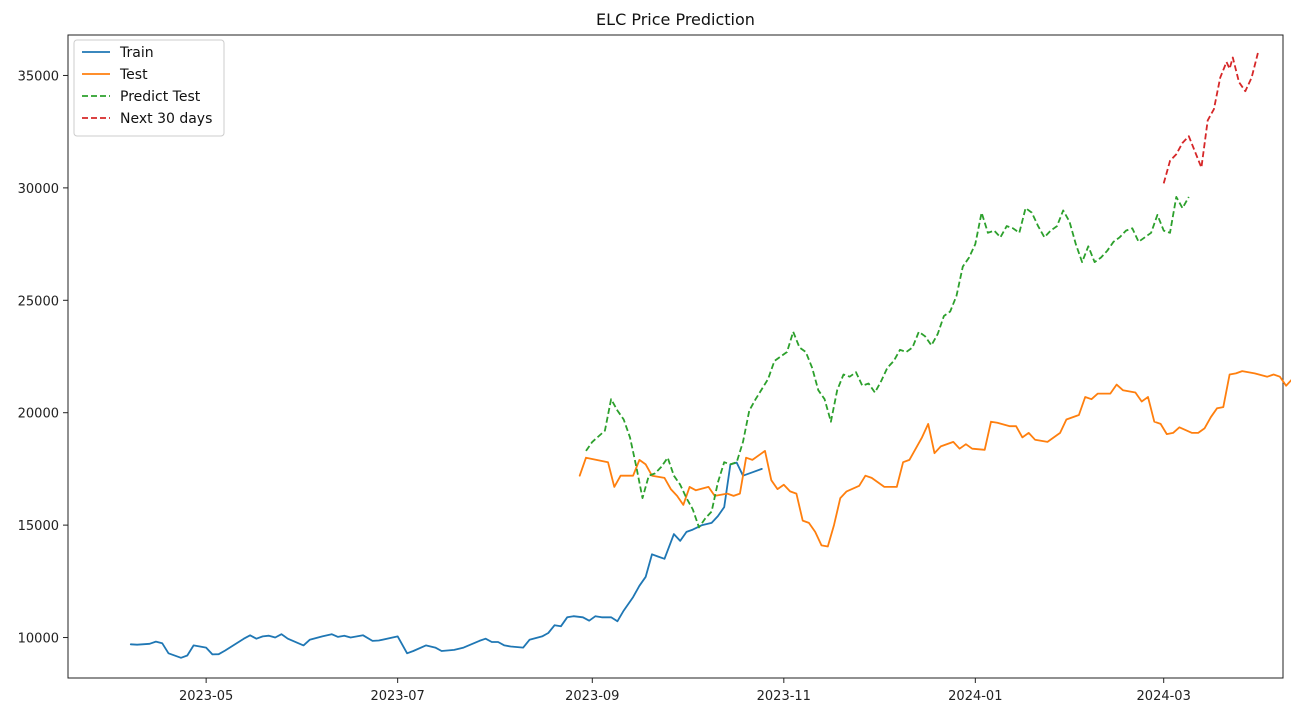 The image size is (1291, 711). I want to click on y-tick-label: 15000, so click(38, 526).